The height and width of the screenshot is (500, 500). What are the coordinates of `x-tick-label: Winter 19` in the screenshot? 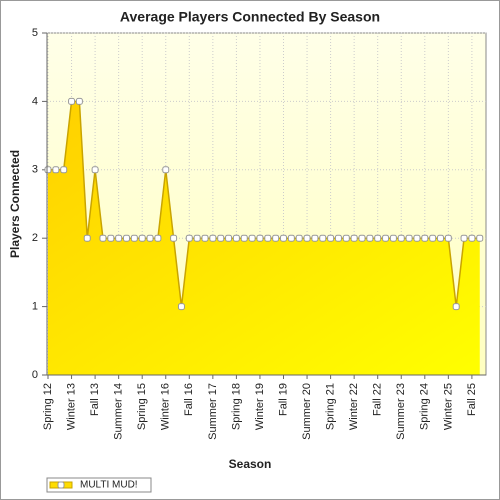 It's located at (260, 406).